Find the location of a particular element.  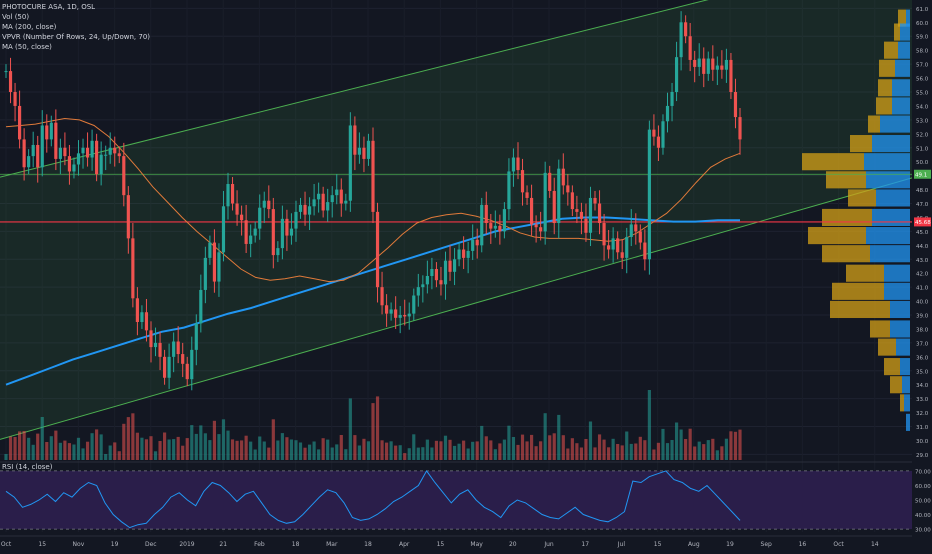

legend-volume: Vol (50) is located at coordinates (16, 17).